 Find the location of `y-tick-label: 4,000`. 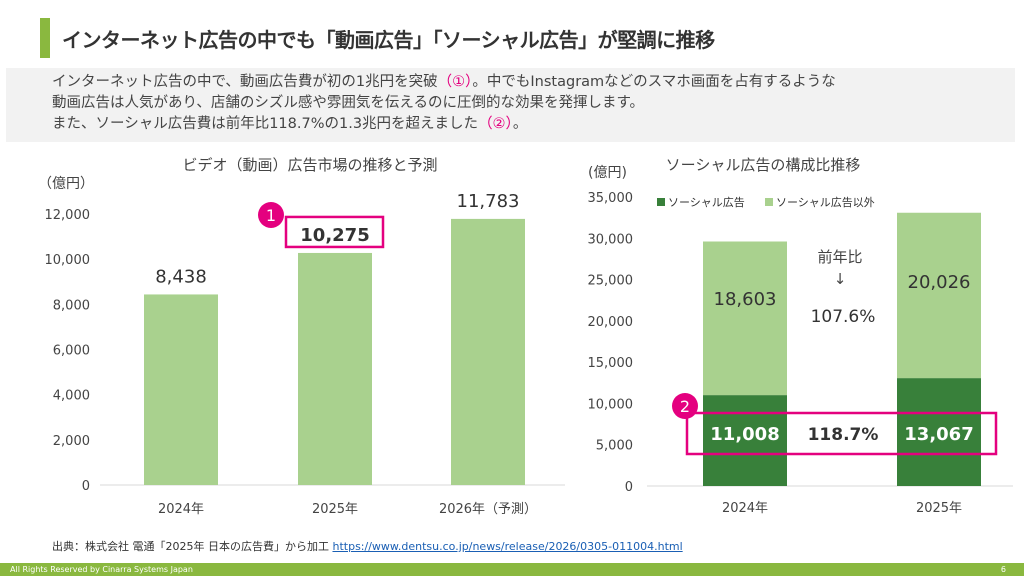

y-tick-label: 4,000 is located at coordinates (71, 396).